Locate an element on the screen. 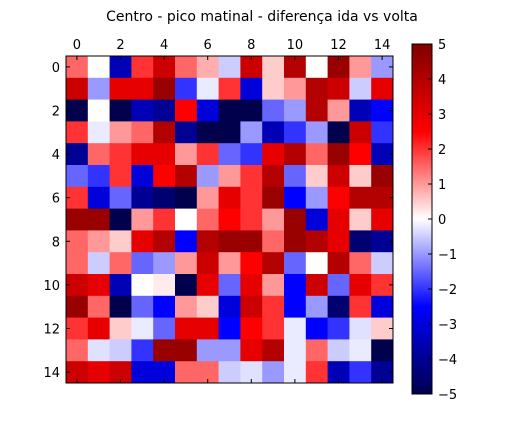 Image resolution: width=526 pixels, height=442 pixels. x-tick-label: 14 is located at coordinates (382, 45).